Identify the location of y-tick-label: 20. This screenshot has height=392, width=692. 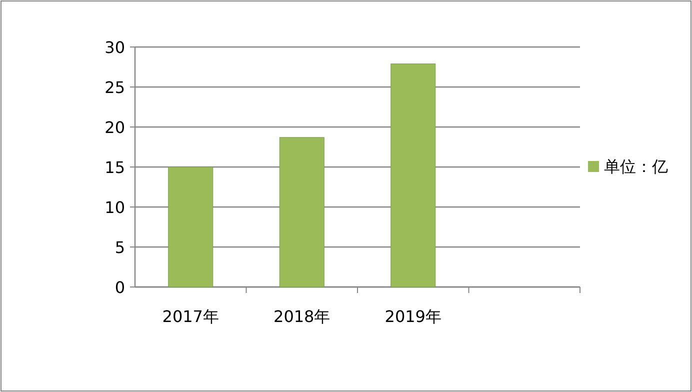
(114, 127).